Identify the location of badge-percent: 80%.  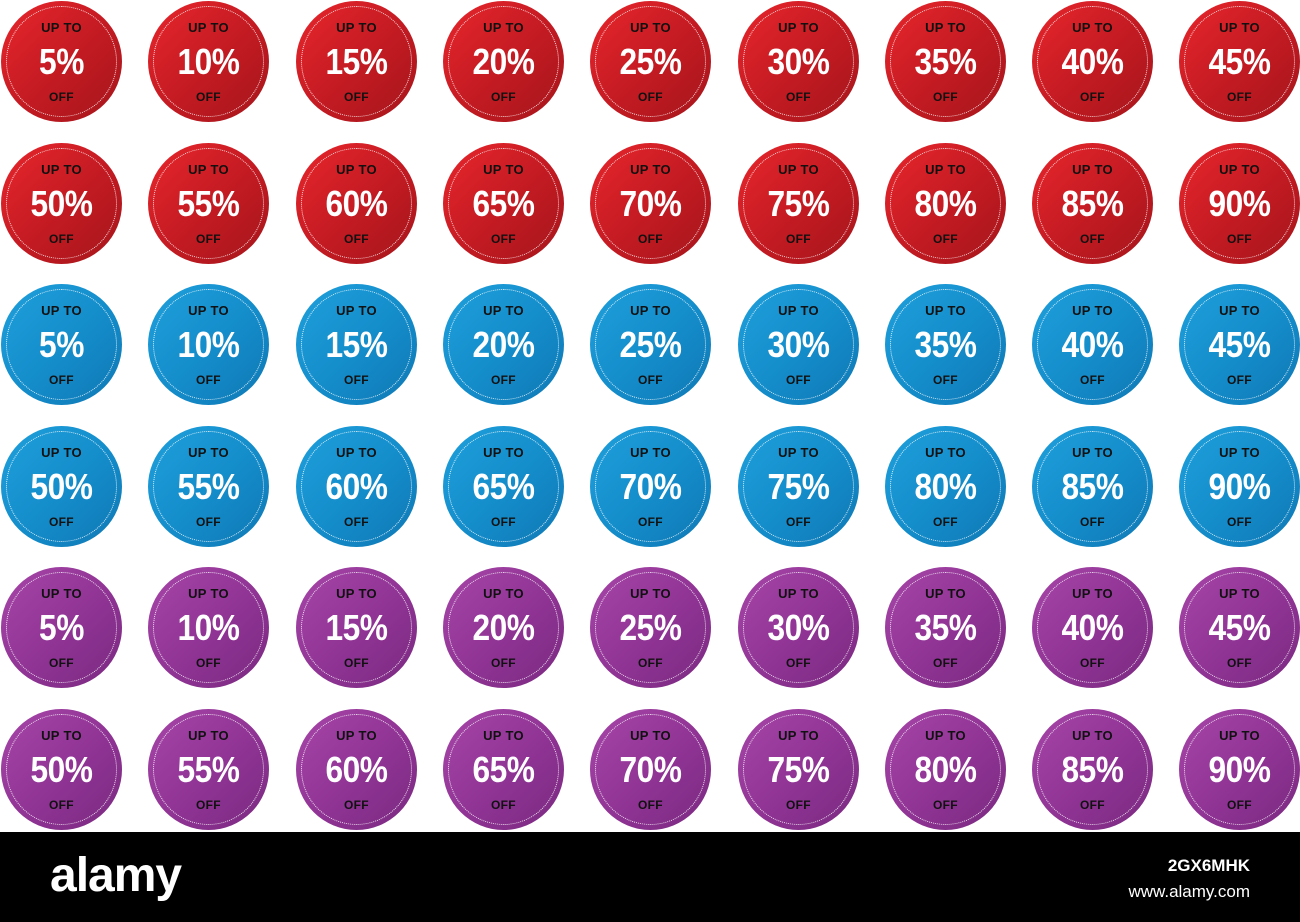
(945, 486).